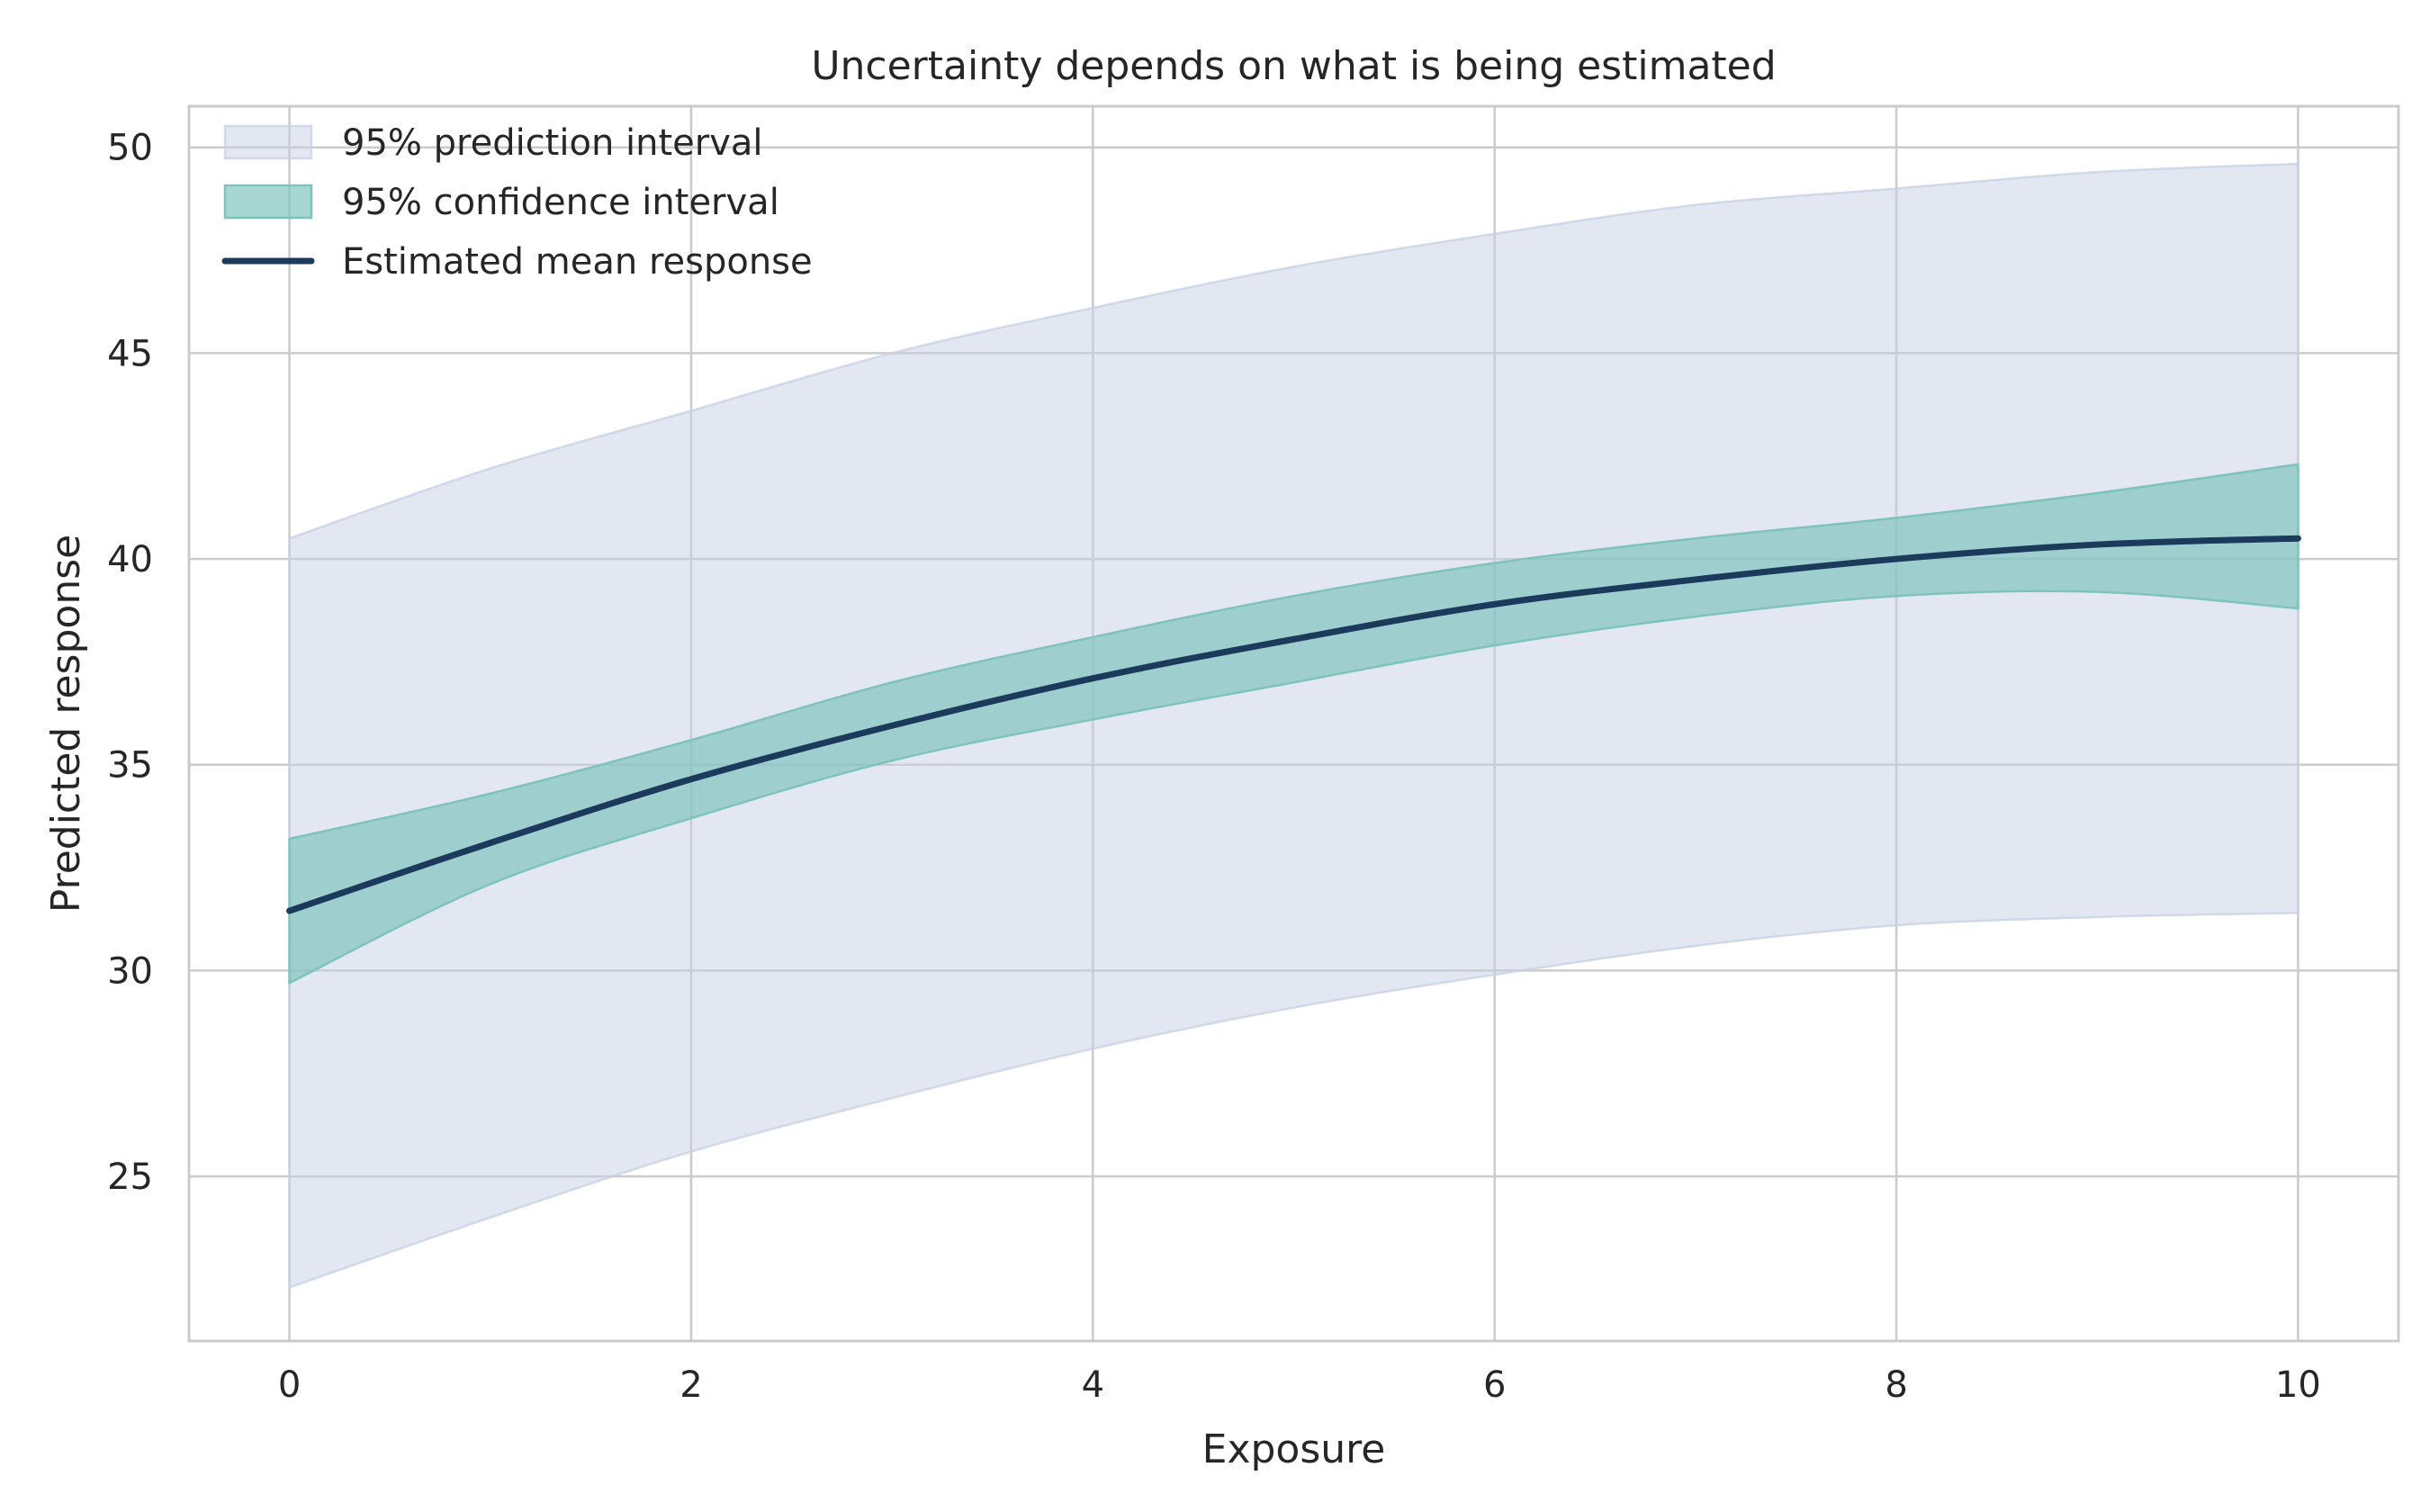  I want to click on y-tick-label: 45, so click(130, 353).